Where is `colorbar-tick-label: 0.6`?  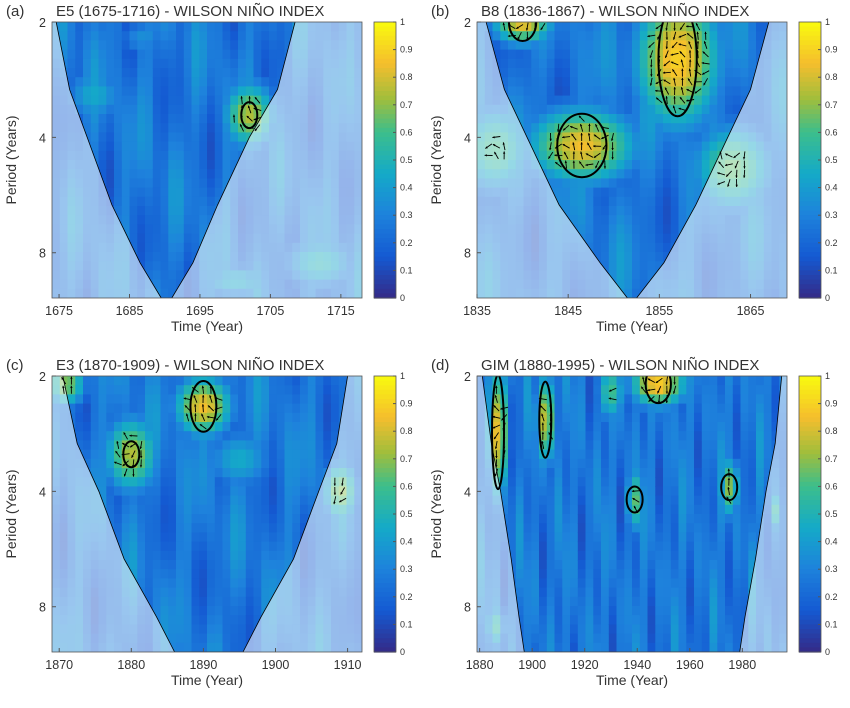
colorbar-tick-label: 0.6 is located at coordinates (406, 132).